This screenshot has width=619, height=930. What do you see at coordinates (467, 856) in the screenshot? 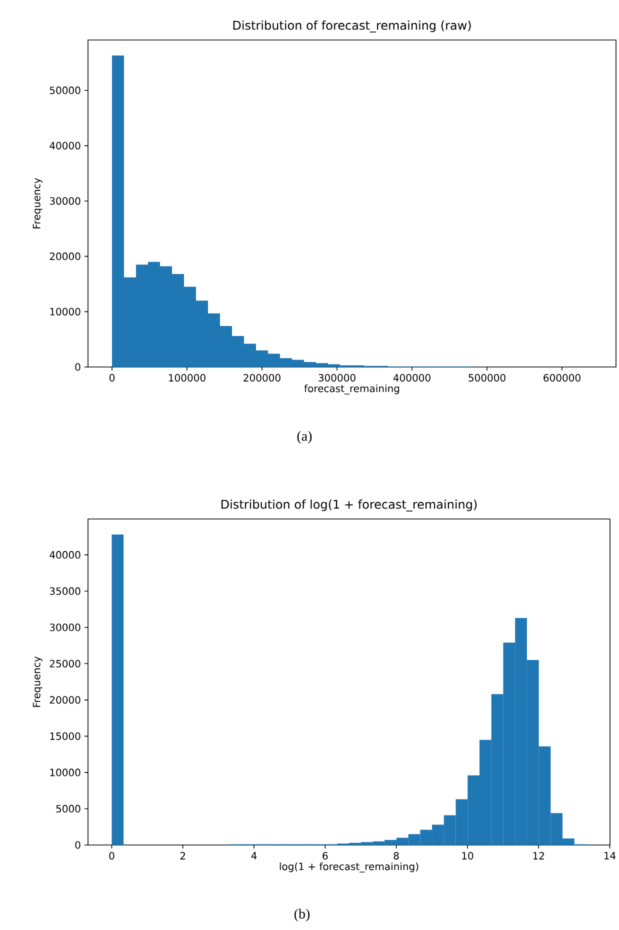
I see `x-tick-label: 10` at bounding box center [467, 856].